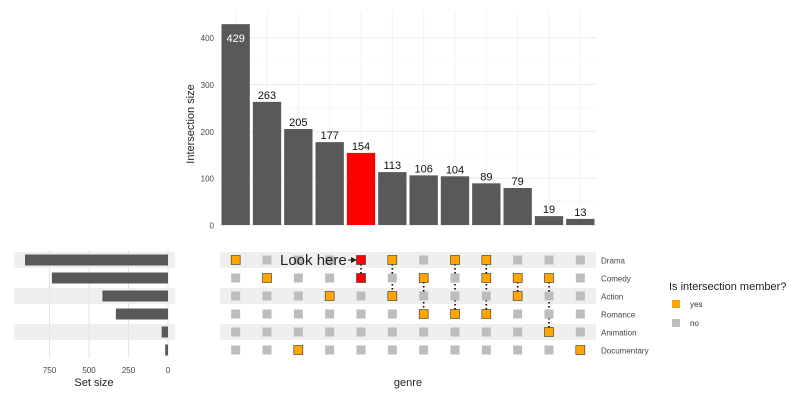 This screenshot has width=800, height=405. Describe the element at coordinates (361, 147) in the screenshot. I see `bar-value-label: 154` at that location.